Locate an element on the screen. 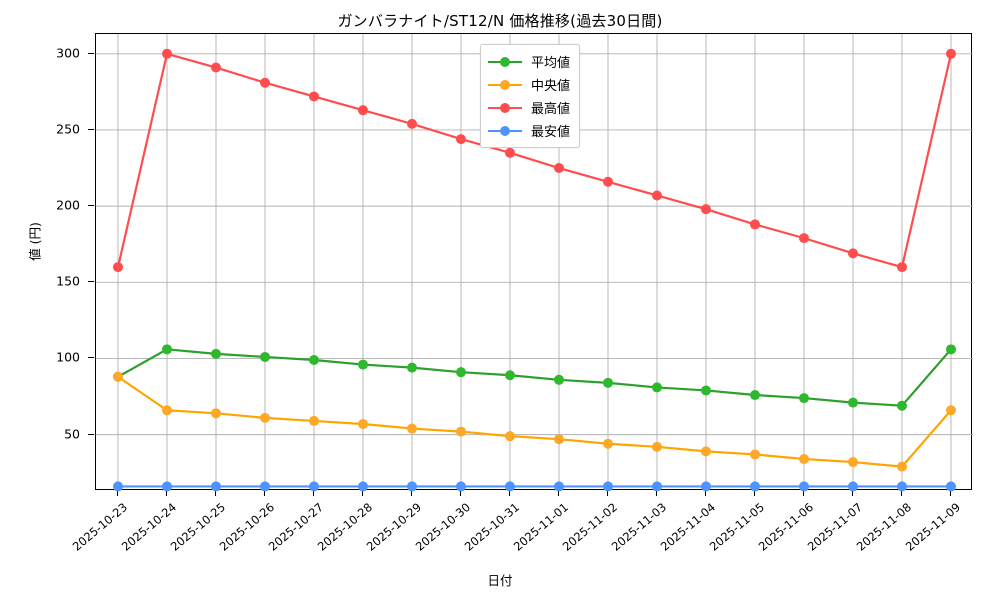 This screenshot has height=600, width=1000. legend-label: 平均値 is located at coordinates (551, 63).